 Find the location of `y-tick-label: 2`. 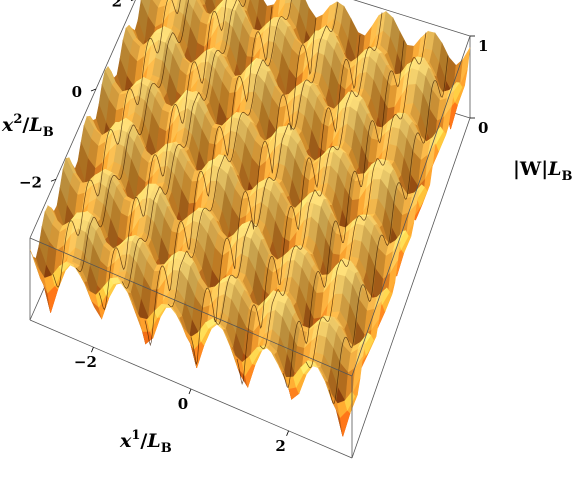

y-tick-label: 2 is located at coordinates (117, 5).